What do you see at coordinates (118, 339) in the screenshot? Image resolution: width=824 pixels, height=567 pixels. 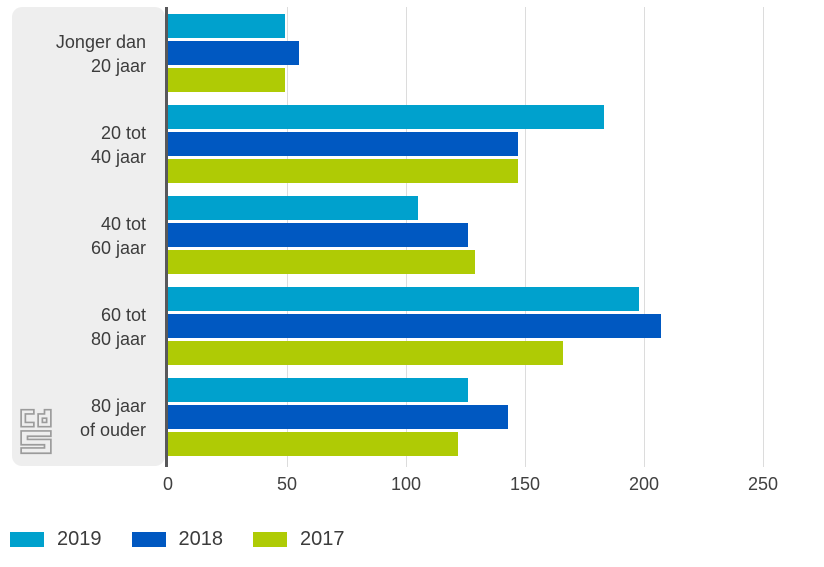 I see `category-label-line2: 80 jaar` at bounding box center [118, 339].